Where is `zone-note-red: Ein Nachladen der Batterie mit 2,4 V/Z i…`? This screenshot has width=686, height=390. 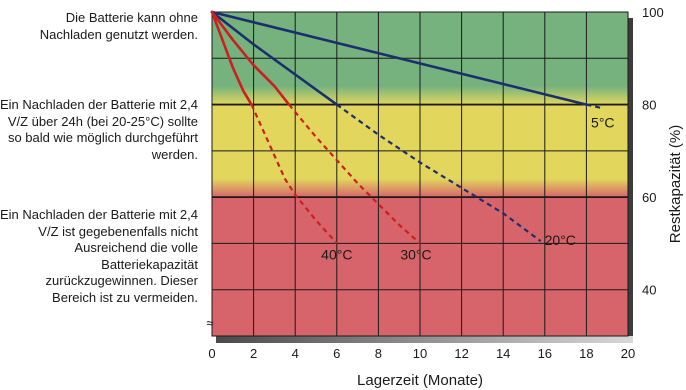
zone-note-red: Ein Nachladen der Batterie mit 2,4 V/Z i… is located at coordinates (99, 256).